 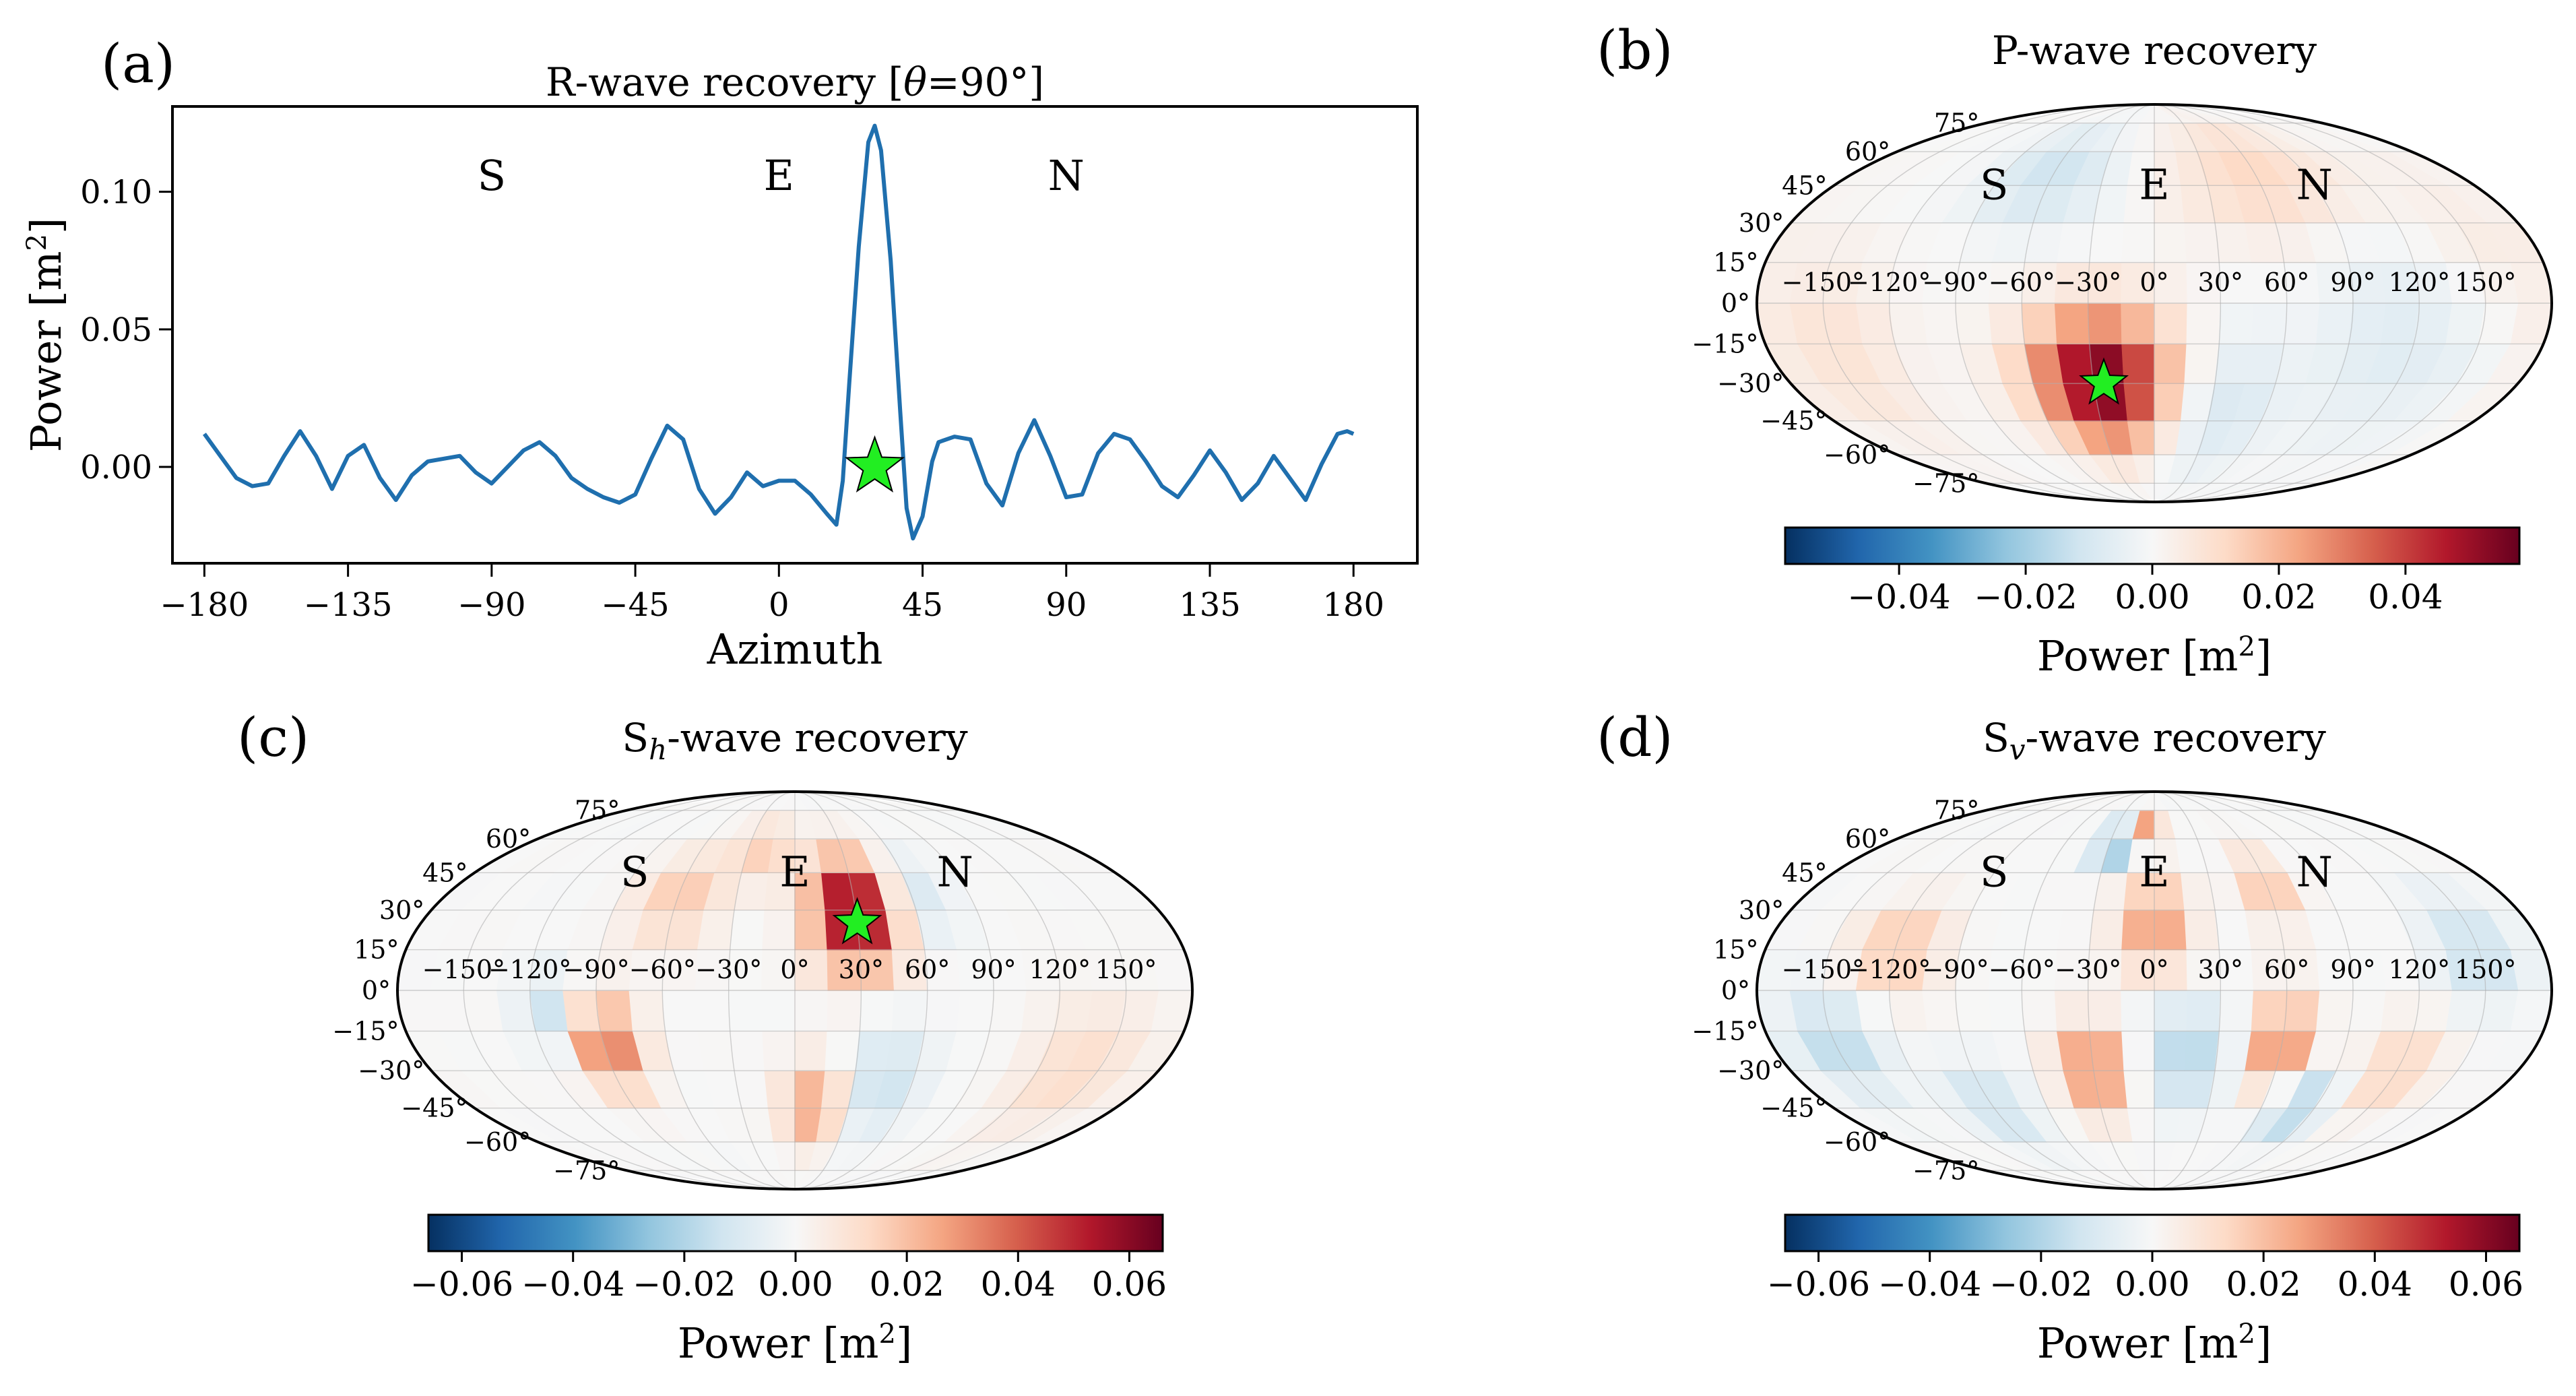 What do you see at coordinates (1899, 596) in the screenshot?
I see `map-1-colorbar-tick-label: −0.04` at bounding box center [1899, 596].